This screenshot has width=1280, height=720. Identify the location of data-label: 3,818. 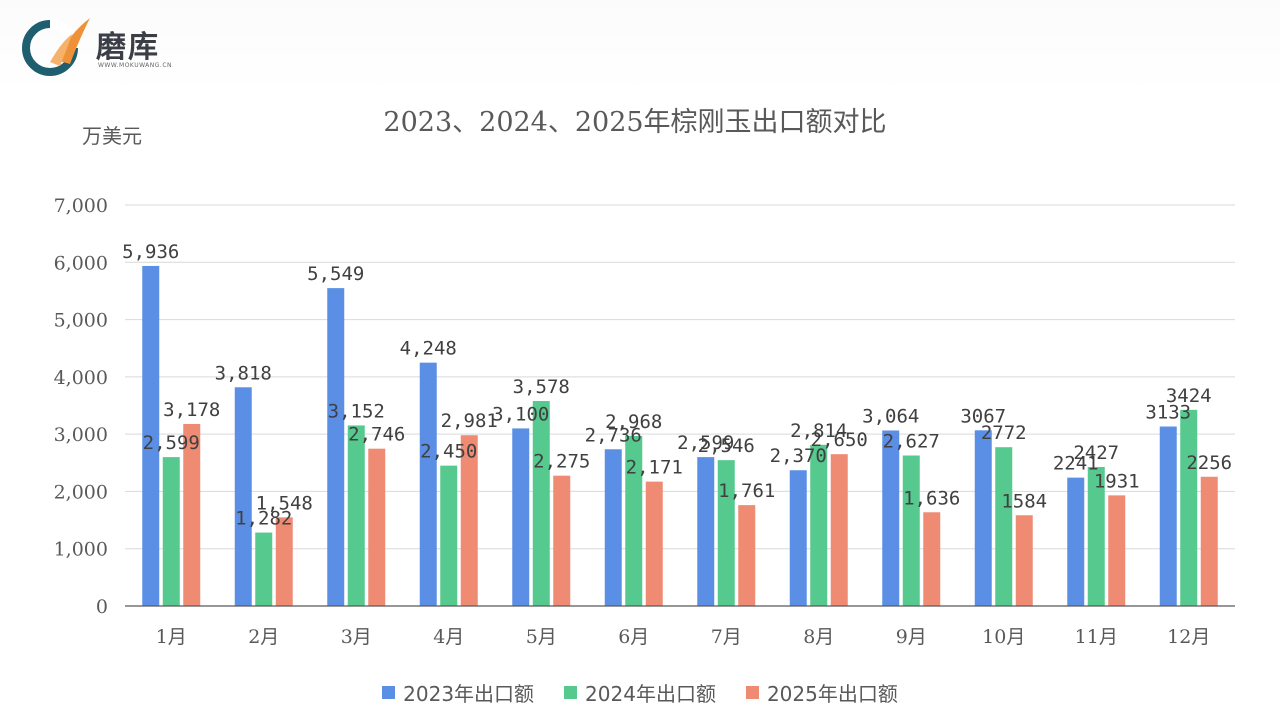
(243, 373).